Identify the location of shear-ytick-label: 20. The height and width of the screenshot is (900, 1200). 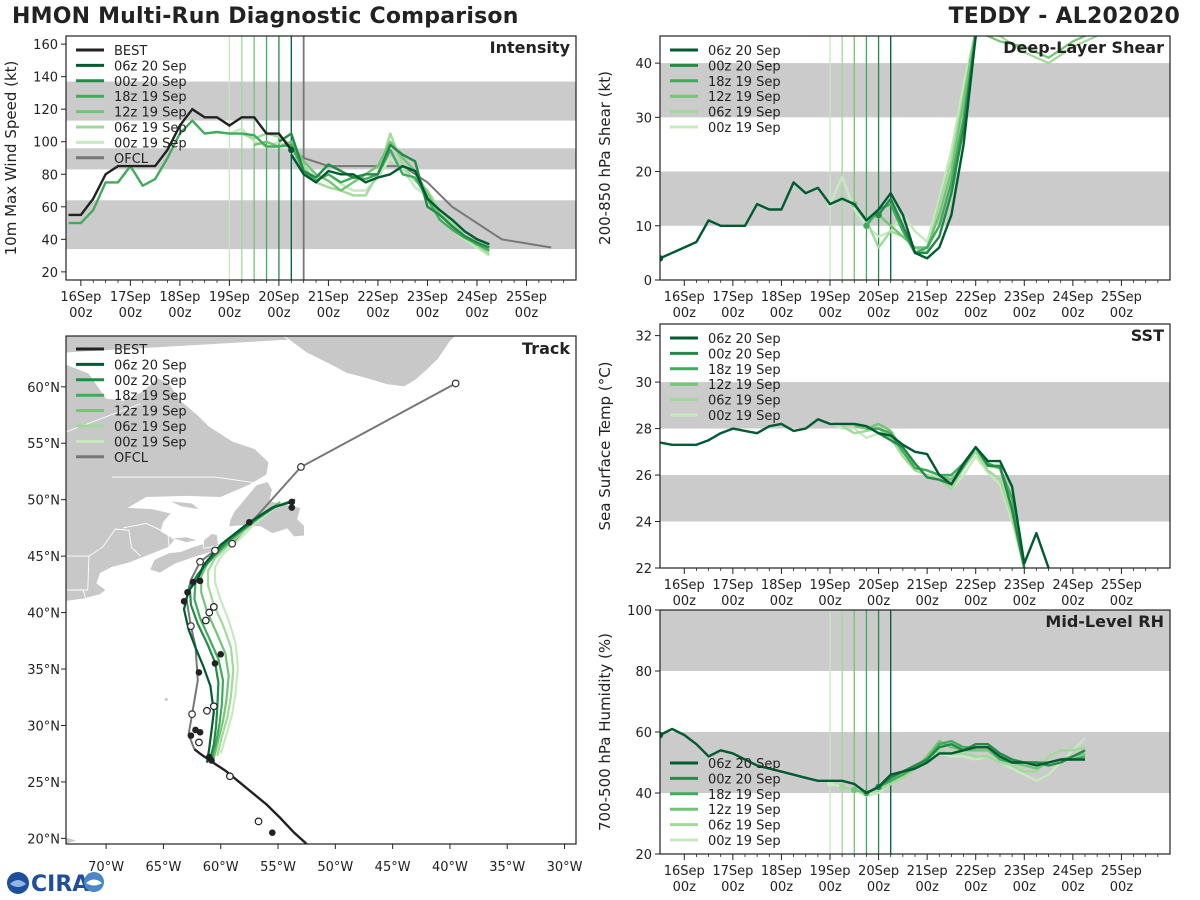
(643, 173).